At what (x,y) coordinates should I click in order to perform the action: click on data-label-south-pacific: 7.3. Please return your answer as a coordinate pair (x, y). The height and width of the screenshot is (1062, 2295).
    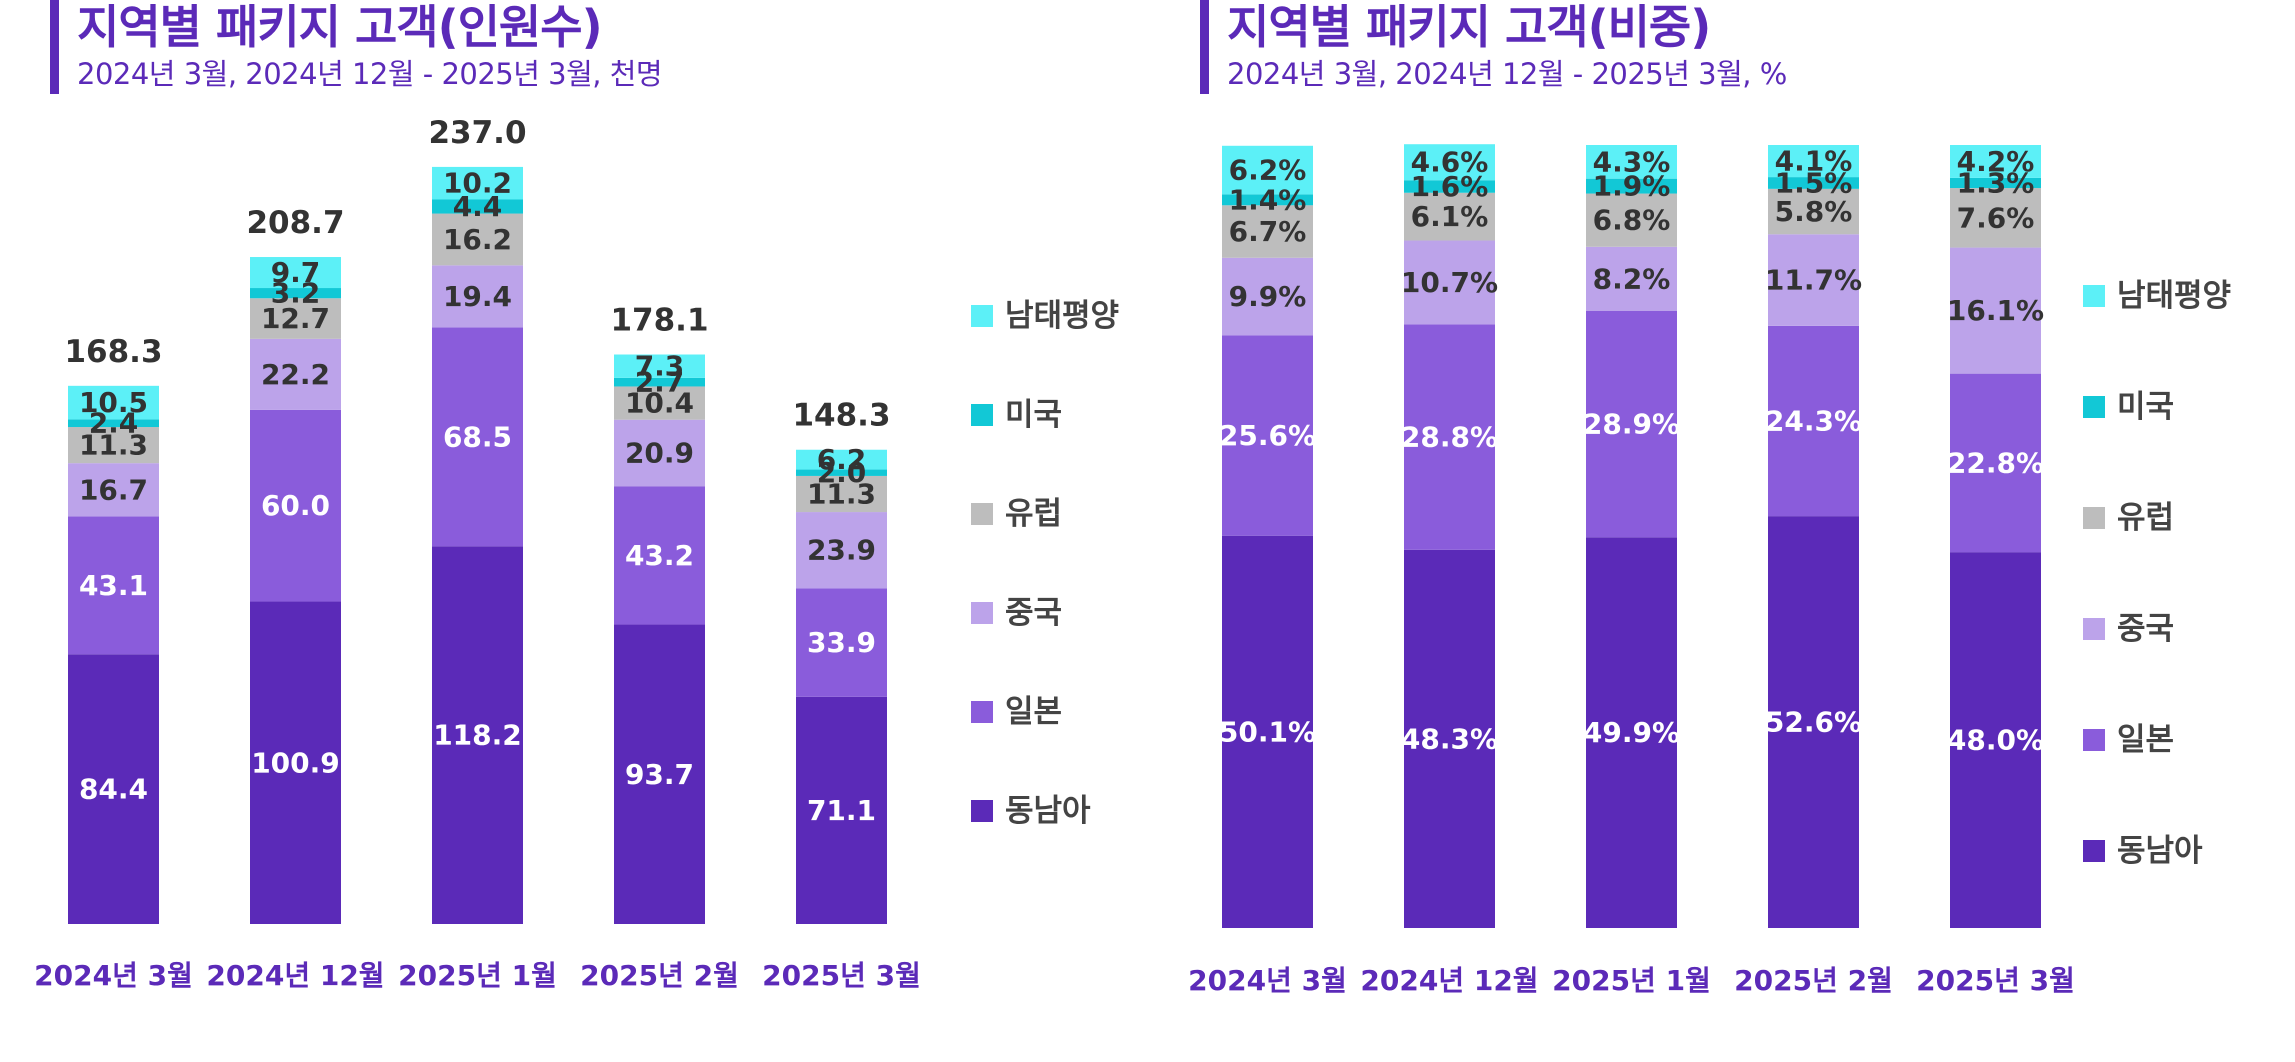
    Looking at the image, I should click on (660, 366).